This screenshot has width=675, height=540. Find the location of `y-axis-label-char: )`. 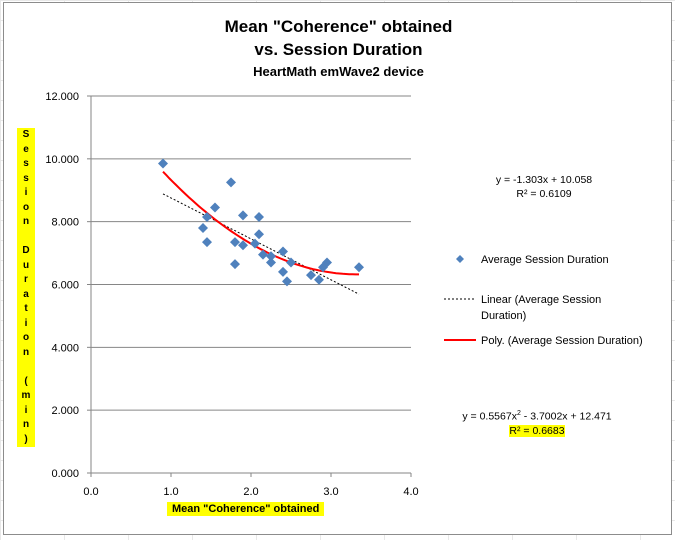

y-axis-label-char: ) is located at coordinates (26, 439).